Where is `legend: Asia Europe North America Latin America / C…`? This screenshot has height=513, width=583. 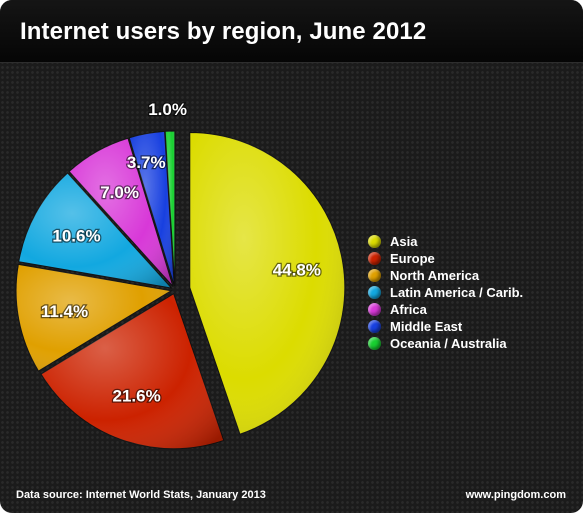 legend: Asia Europe North America Latin America / C… is located at coordinates (445, 292).